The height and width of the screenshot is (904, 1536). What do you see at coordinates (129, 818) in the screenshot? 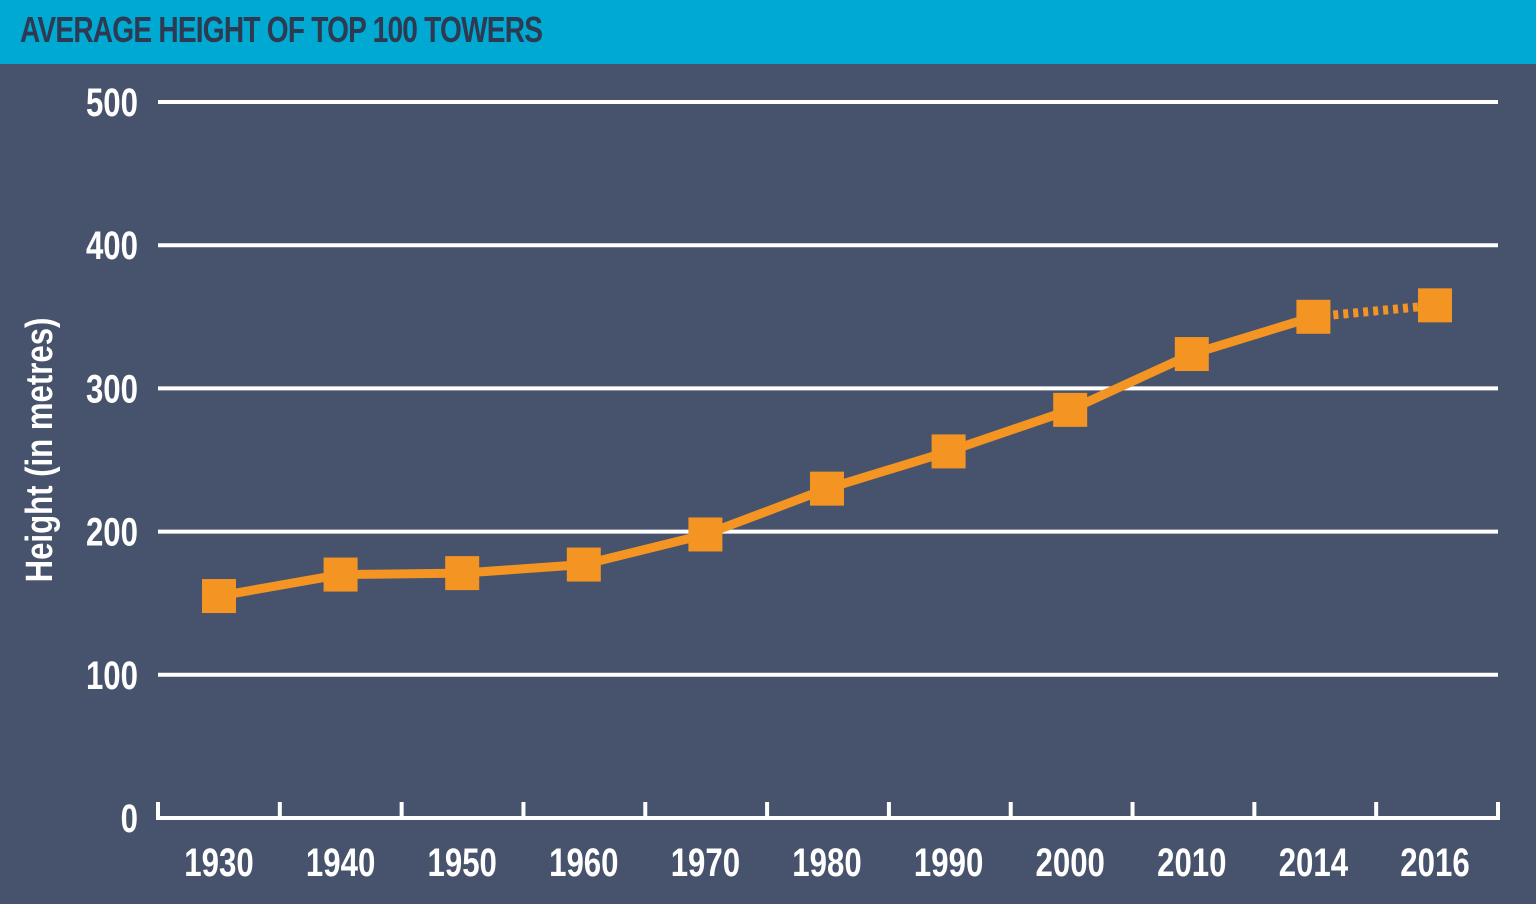
I see `y-tick-label-0: 0` at bounding box center [129, 818].